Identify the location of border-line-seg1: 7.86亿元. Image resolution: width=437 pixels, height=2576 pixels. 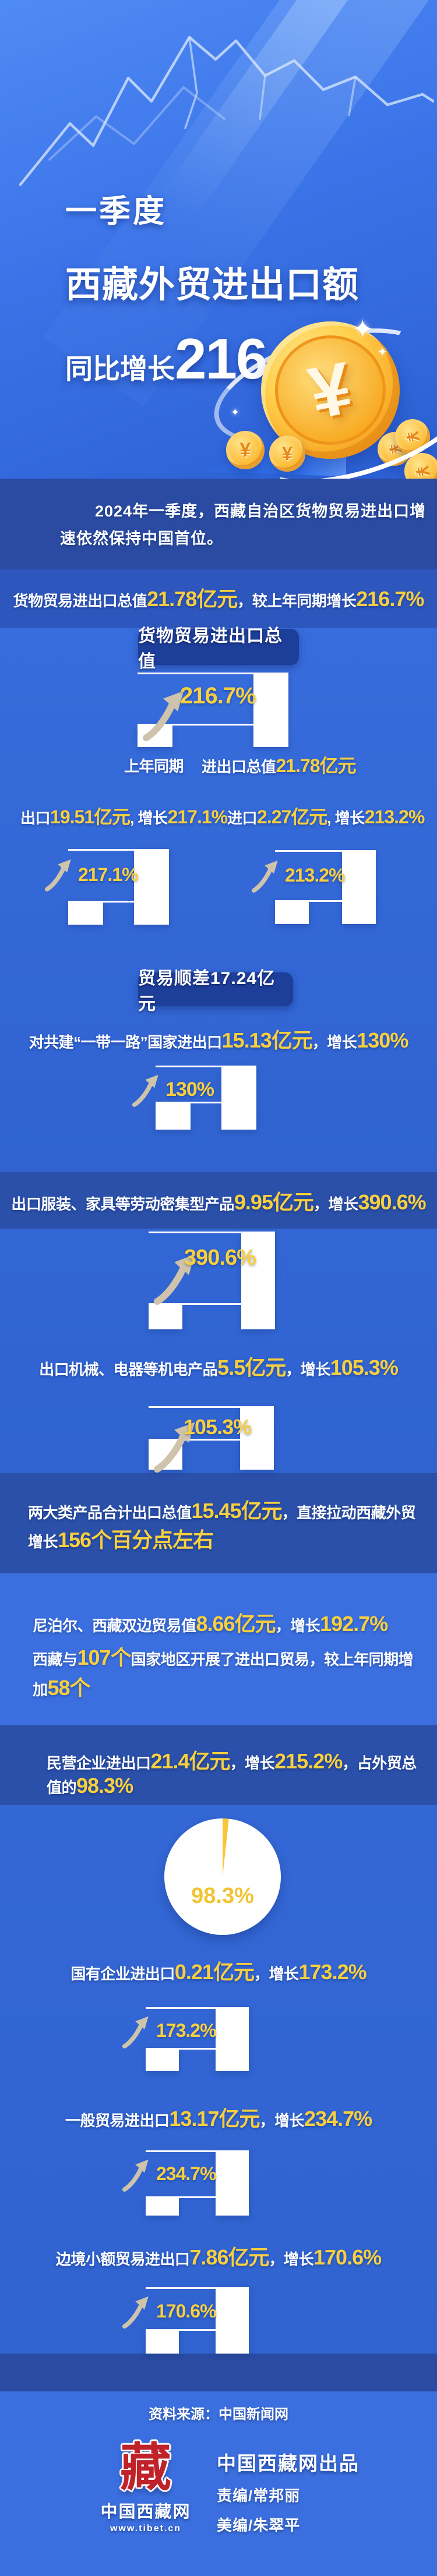
(229, 2257).